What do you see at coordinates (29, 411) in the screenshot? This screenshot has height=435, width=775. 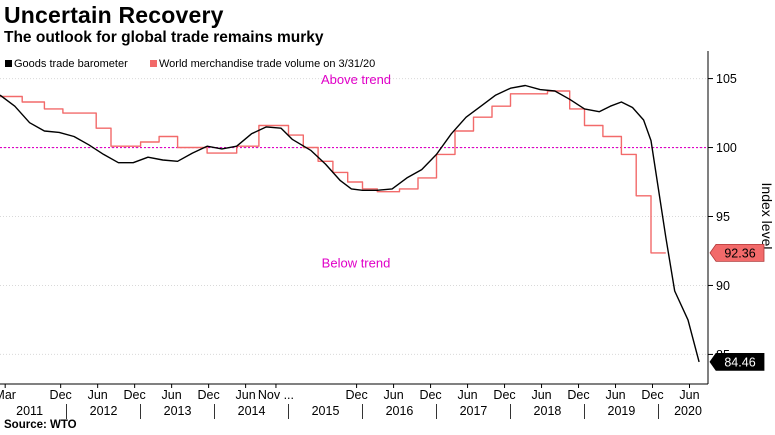 I see `x-year-label: 2011` at bounding box center [29, 411].